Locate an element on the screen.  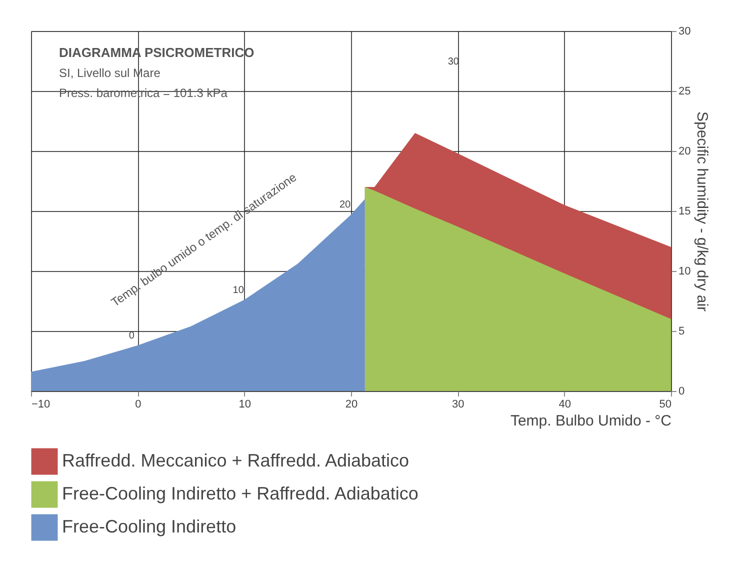
y-tick-label: 30 is located at coordinates (684, 32).